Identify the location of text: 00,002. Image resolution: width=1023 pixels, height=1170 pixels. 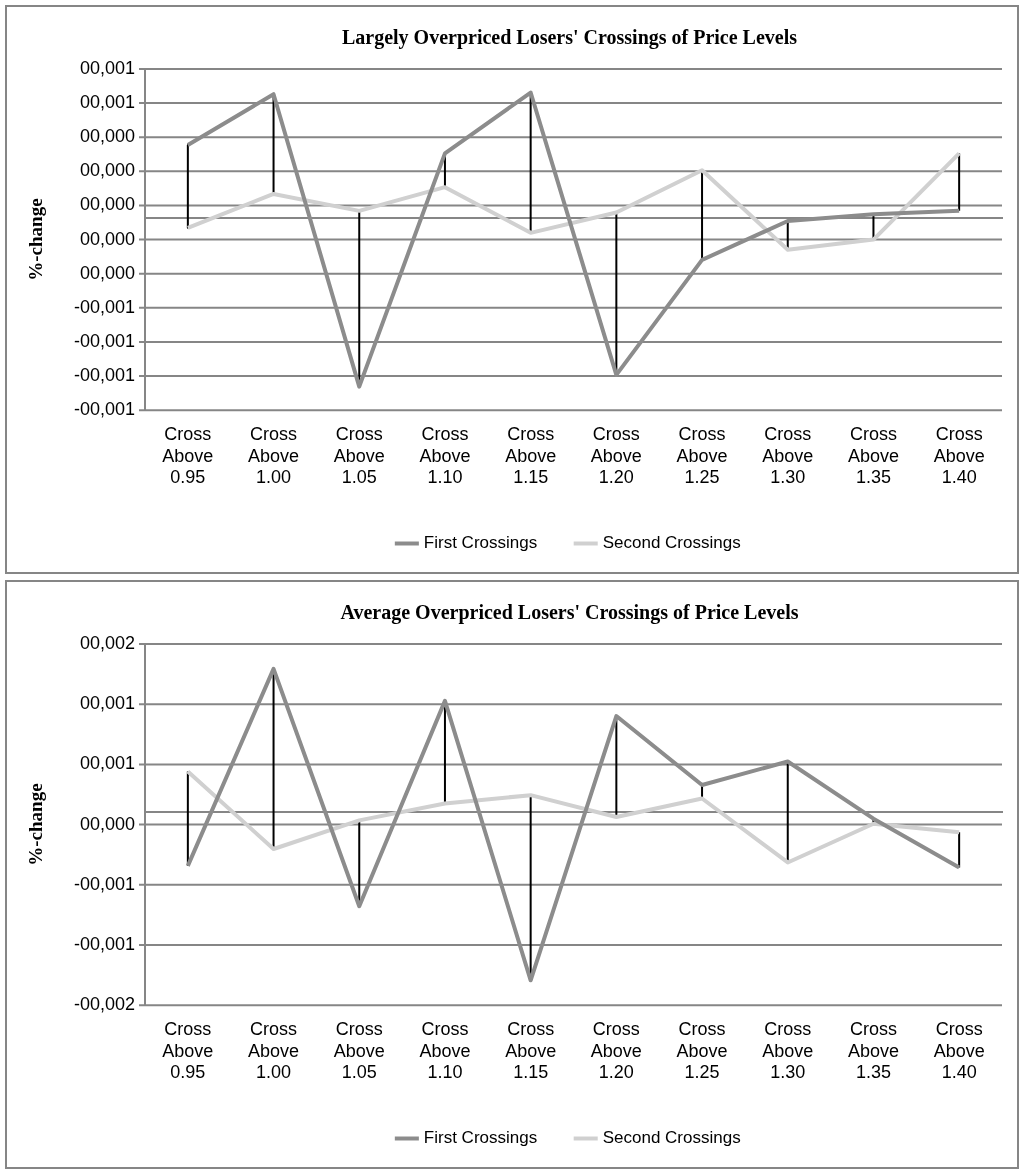
(107, 642).